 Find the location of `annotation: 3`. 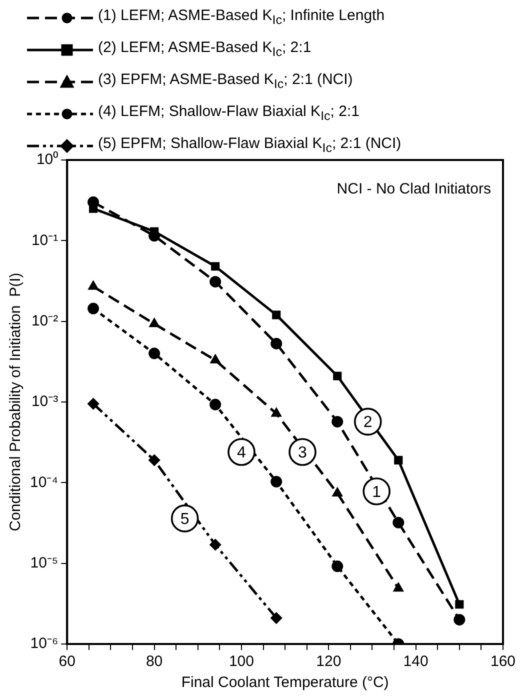

annotation: 3 is located at coordinates (303, 453).